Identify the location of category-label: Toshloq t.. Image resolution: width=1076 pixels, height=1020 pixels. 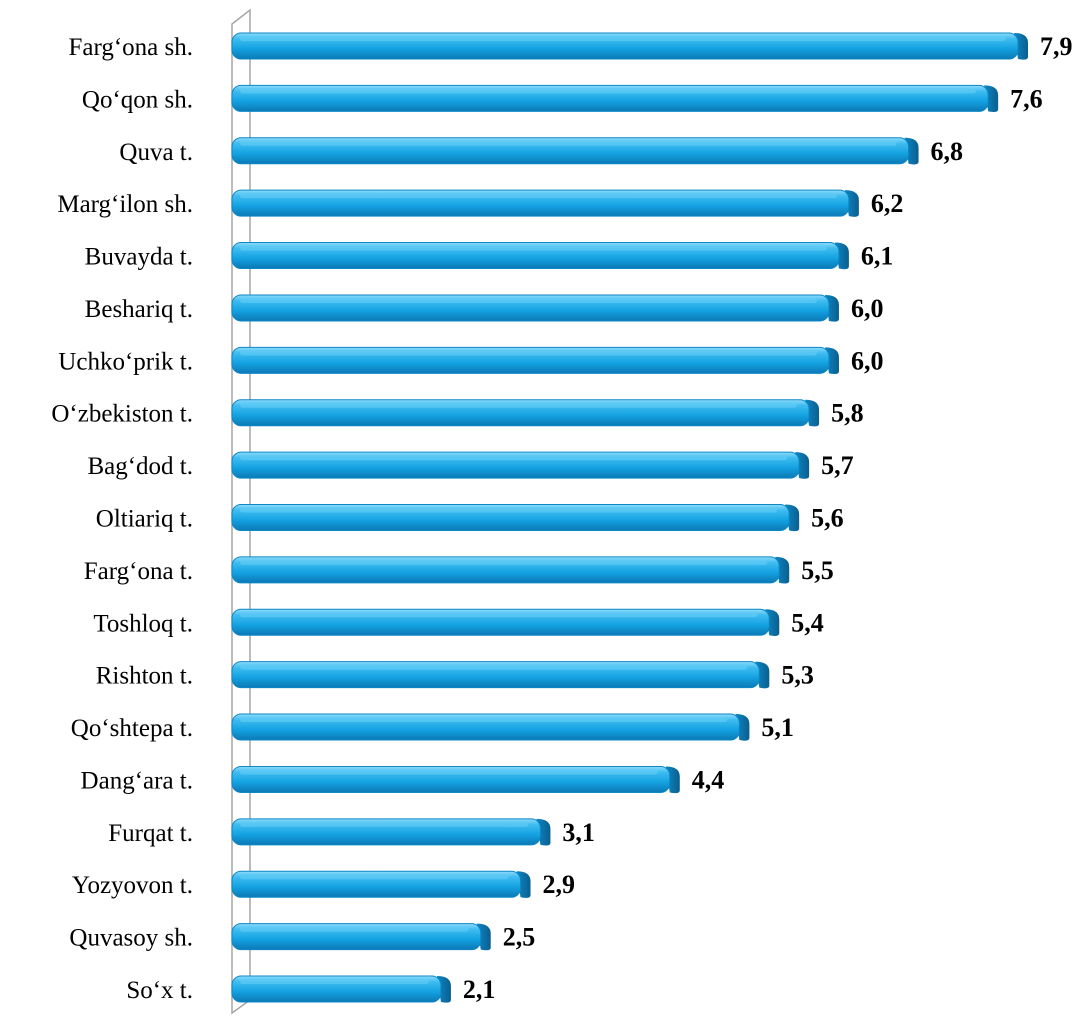
(143, 623).